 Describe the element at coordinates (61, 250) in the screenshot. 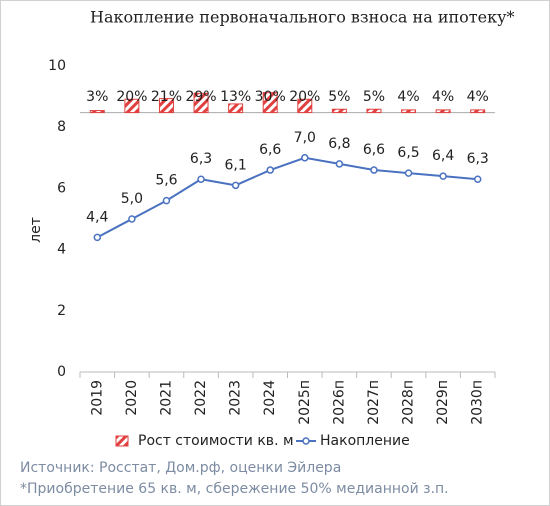

I see `y-tick-label: 4` at that location.